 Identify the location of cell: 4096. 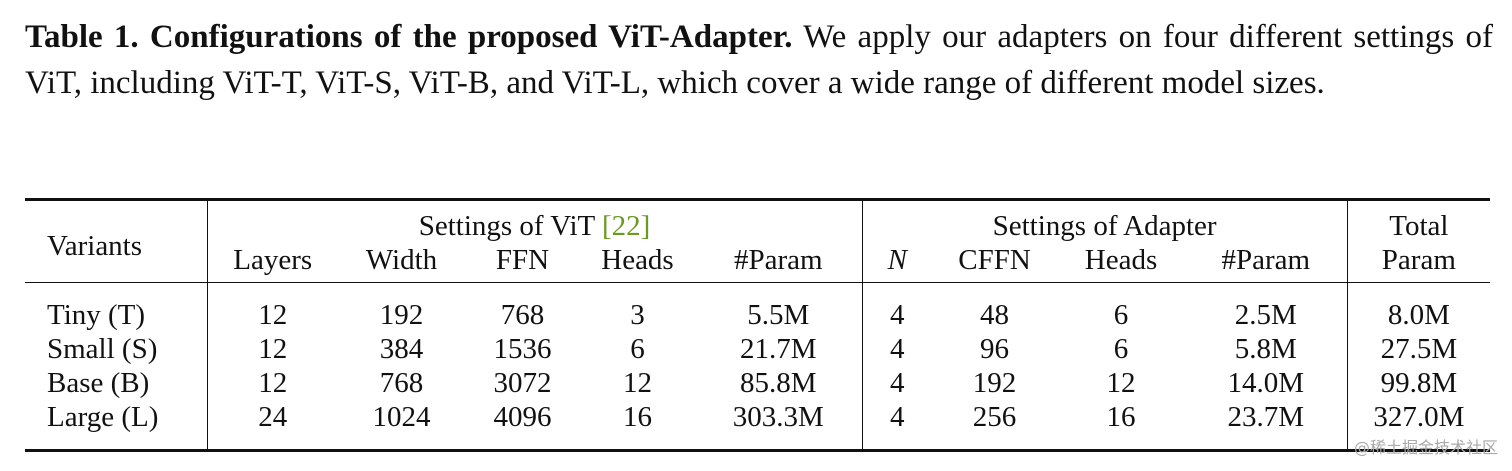
(522, 417).